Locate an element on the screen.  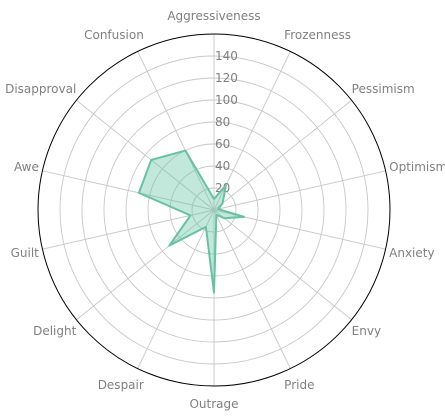
category-label-disapproval: Disapproval is located at coordinates (40, 89).